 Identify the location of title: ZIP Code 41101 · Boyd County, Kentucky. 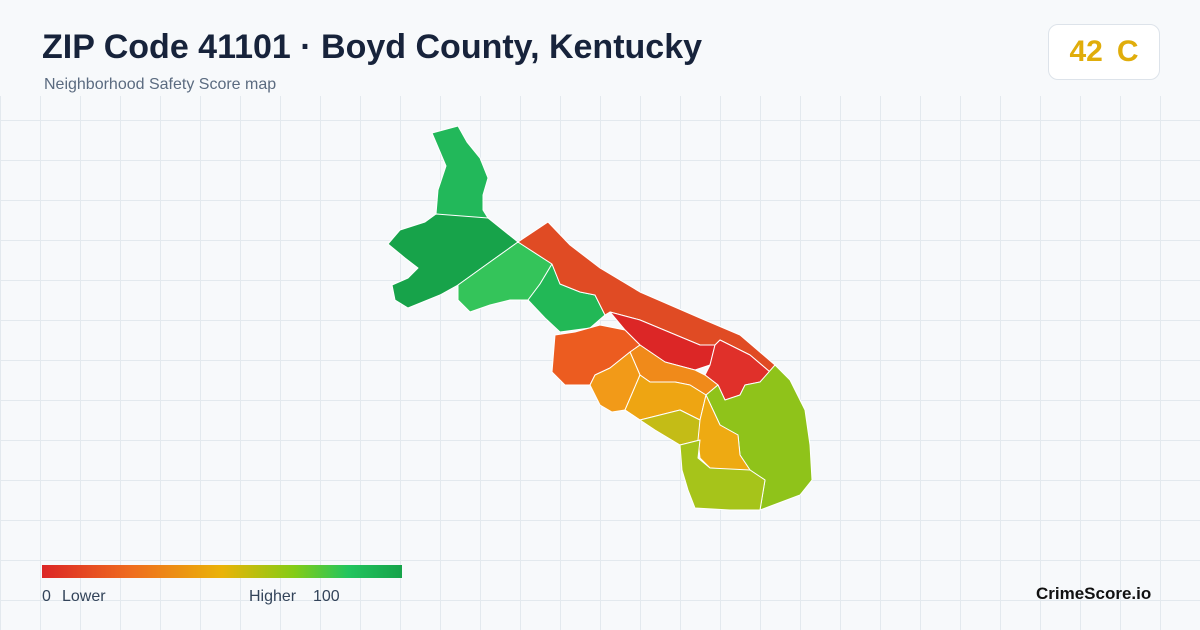
(372, 47).